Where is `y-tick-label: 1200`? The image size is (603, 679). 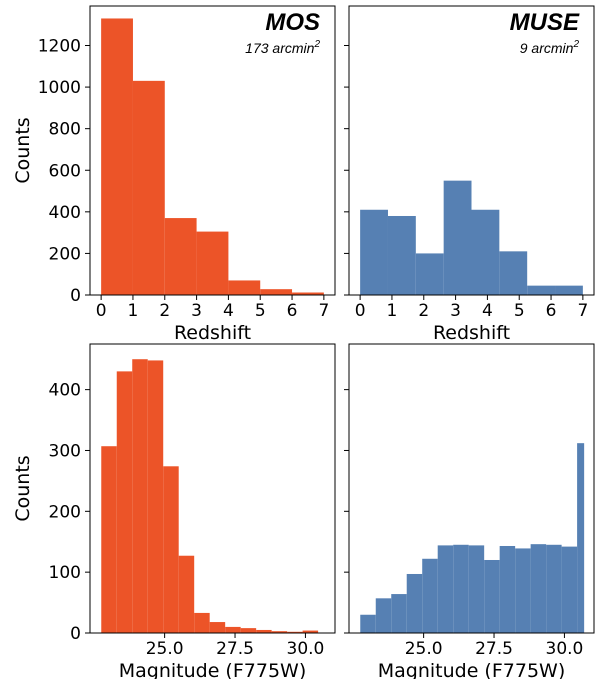
y-tick-label: 1200 is located at coordinates (59, 47).